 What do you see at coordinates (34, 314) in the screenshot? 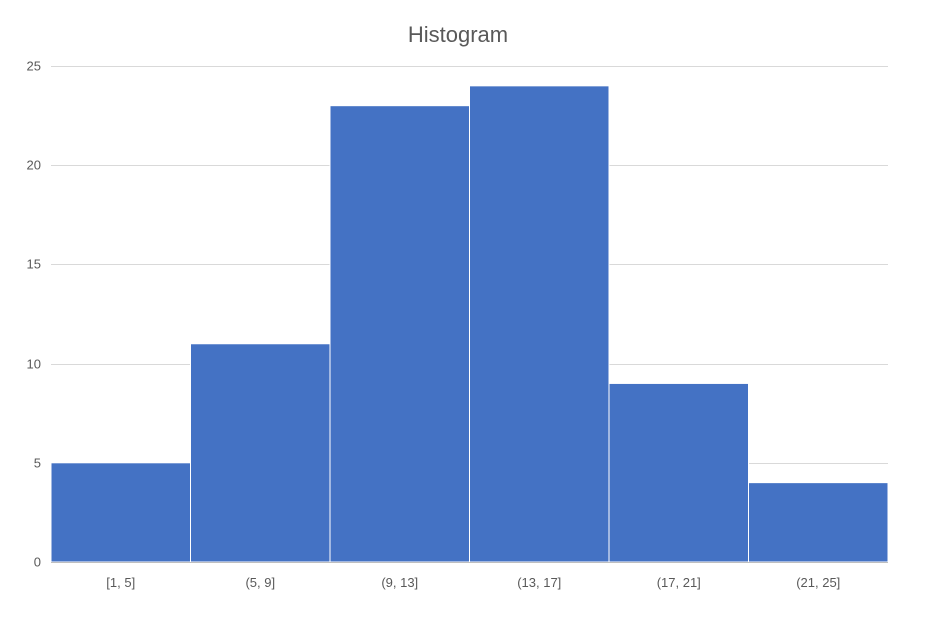
I see `y-tick-labels: 0 5 10 15 20 25` at bounding box center [34, 314].